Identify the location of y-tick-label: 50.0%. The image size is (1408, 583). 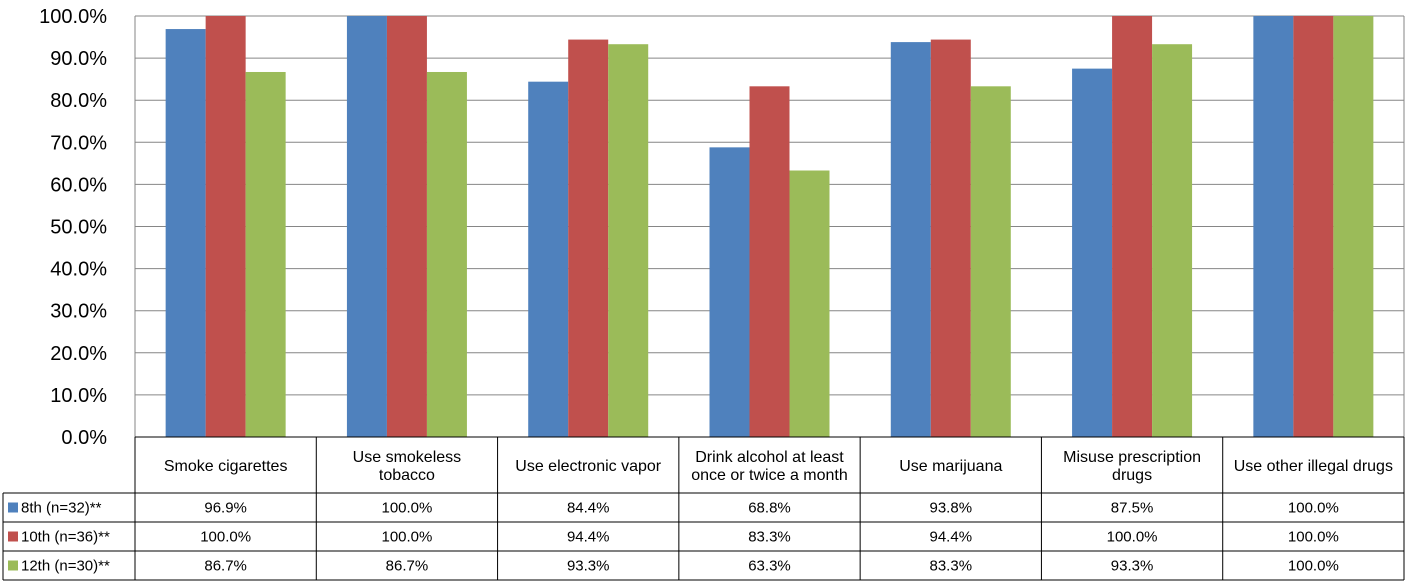
(78, 228).